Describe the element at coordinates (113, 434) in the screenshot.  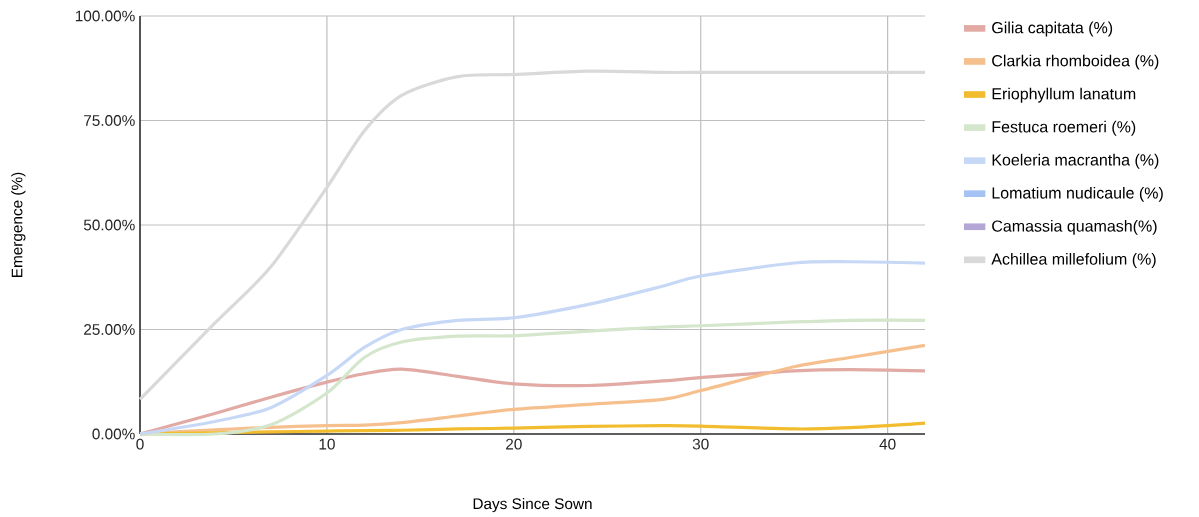
I see `y-tick-label: 0.00%` at that location.